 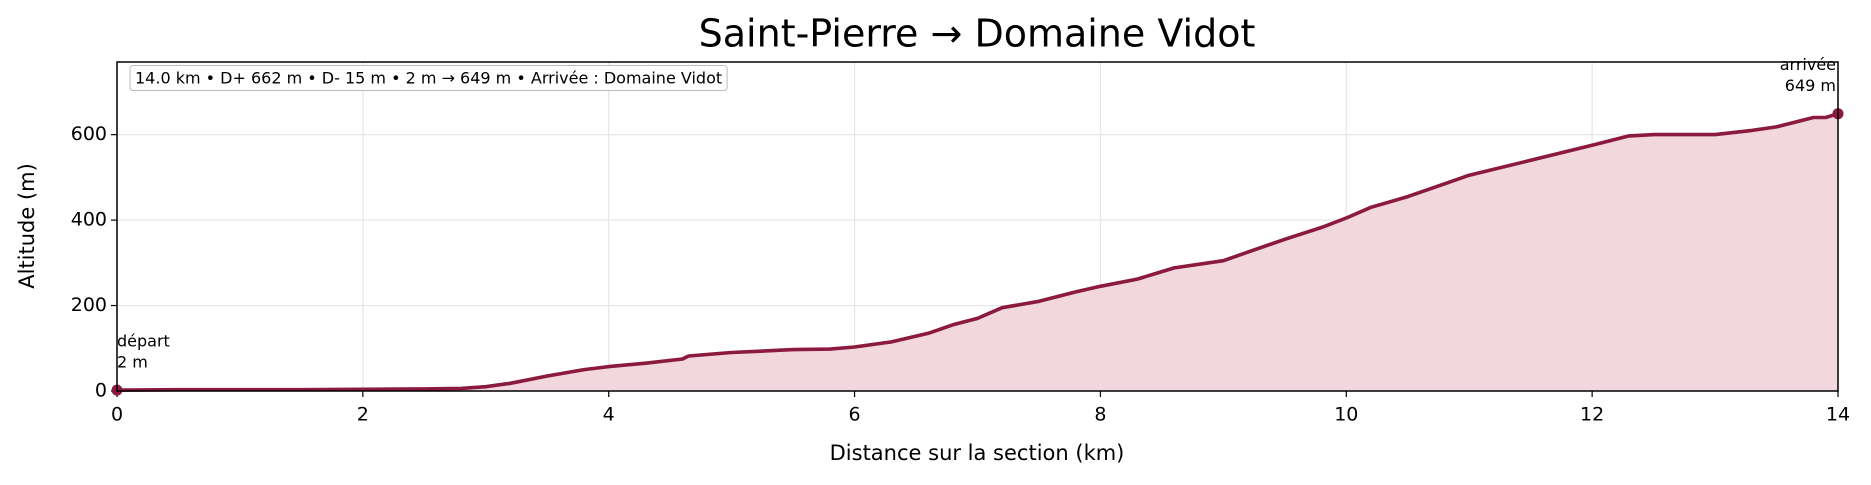 I want to click on x-tick-label: 2, so click(x=363, y=415).